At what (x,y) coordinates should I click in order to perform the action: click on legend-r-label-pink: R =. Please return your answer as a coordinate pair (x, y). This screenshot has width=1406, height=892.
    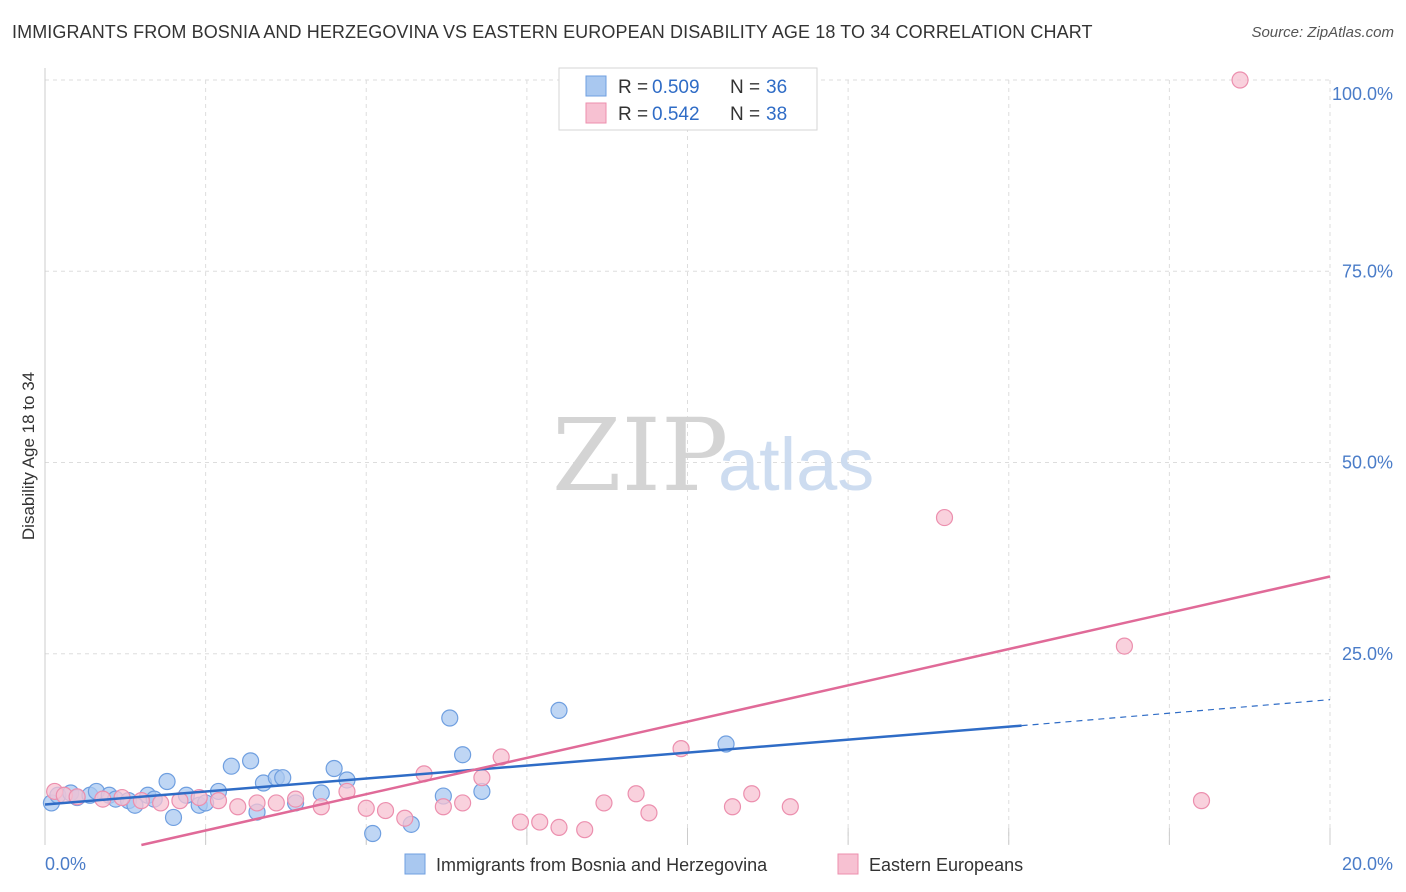
    Looking at the image, I should click on (633, 114).